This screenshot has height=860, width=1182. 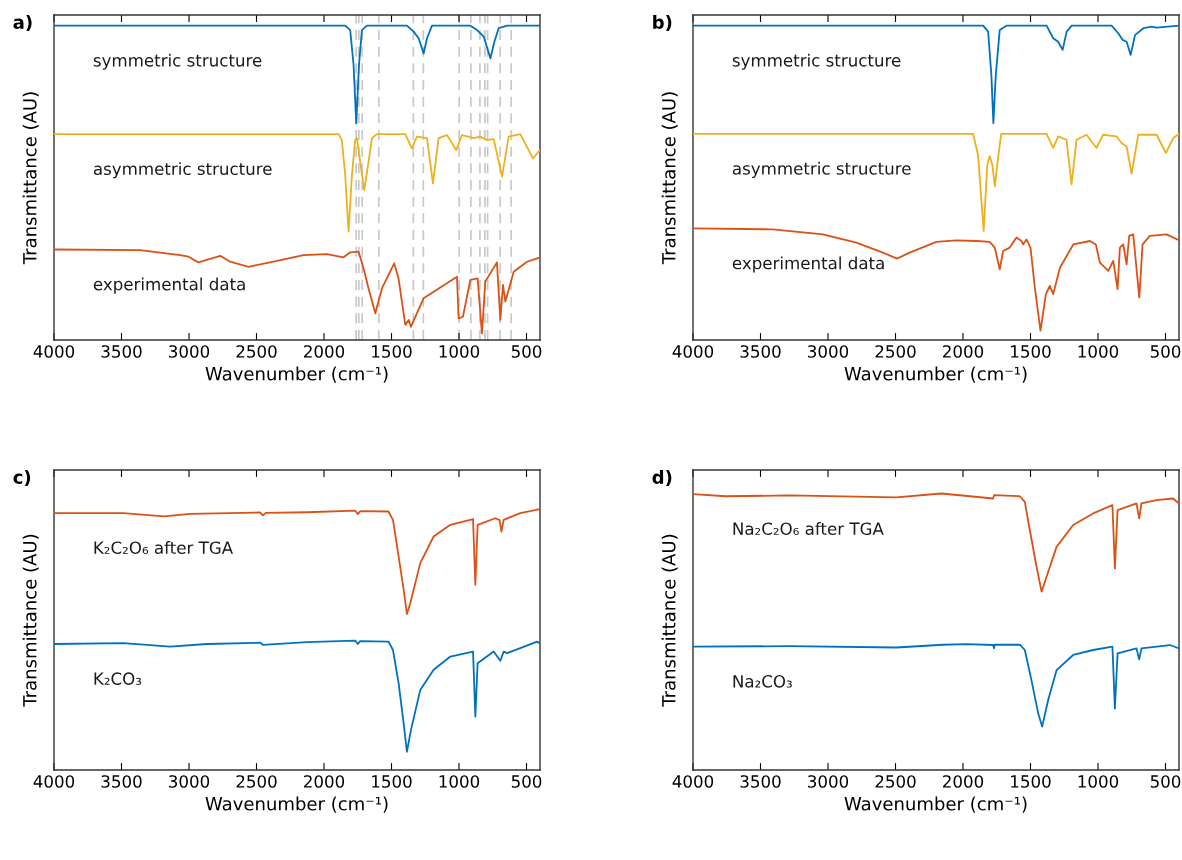 What do you see at coordinates (22, 478) in the screenshot?
I see `chart-title: c)` at bounding box center [22, 478].